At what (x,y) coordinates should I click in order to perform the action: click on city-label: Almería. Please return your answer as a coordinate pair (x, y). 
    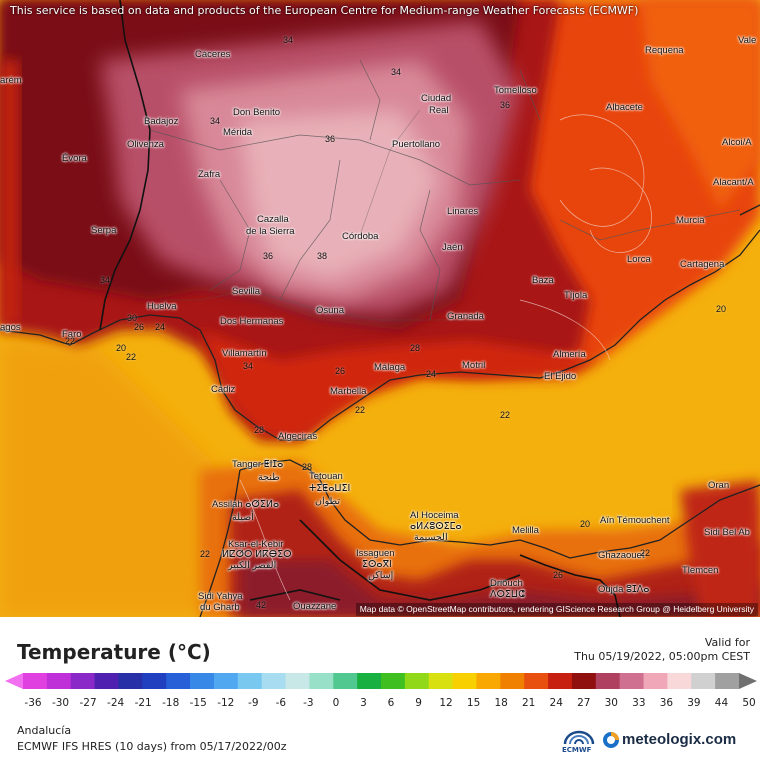
    Looking at the image, I should click on (569, 354).